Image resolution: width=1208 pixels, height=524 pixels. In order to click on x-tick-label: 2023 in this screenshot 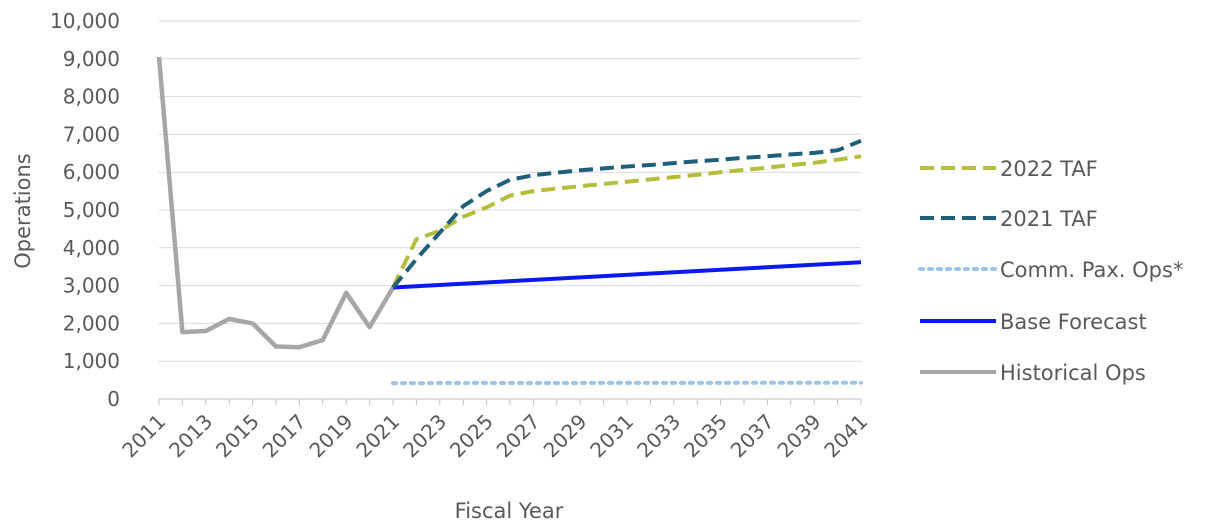, I will do `click(424, 435)`.